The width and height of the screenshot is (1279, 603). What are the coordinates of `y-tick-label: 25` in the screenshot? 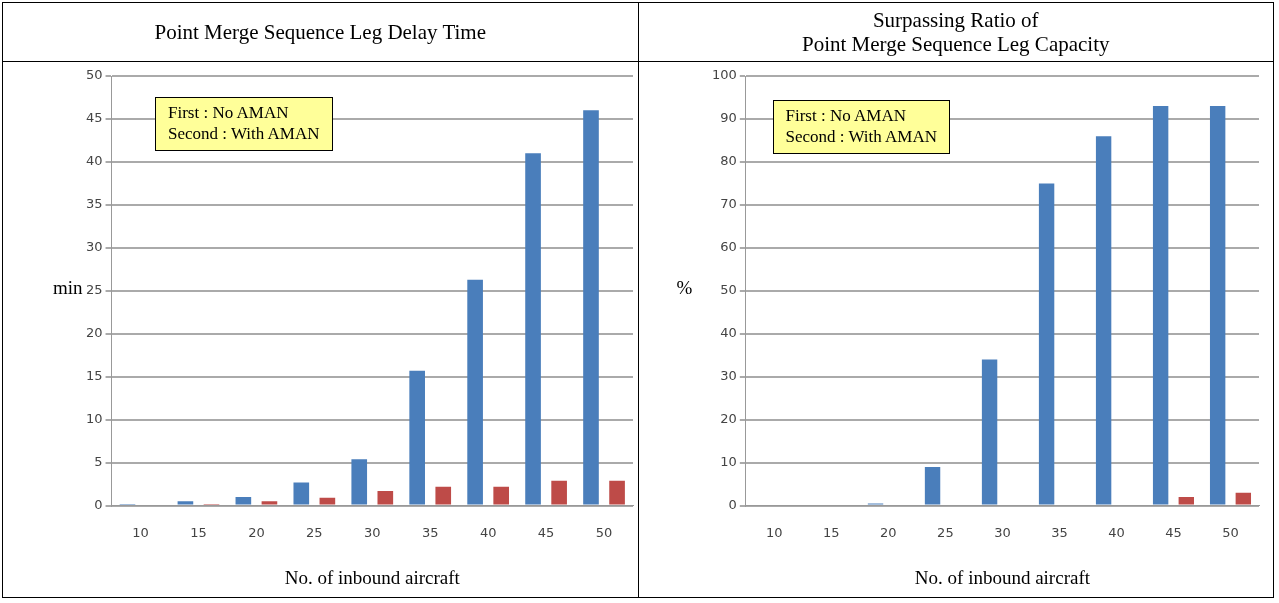 It's located at (94, 290).